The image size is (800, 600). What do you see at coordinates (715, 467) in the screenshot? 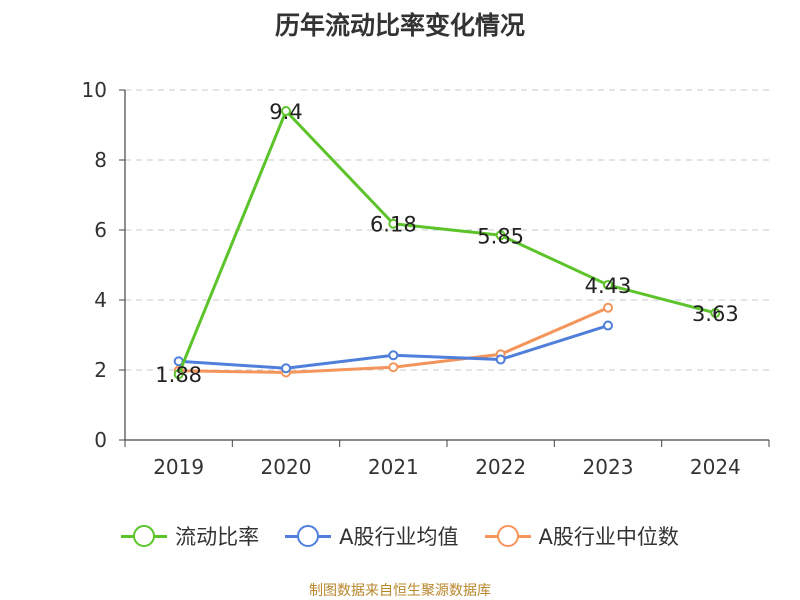
I see `x-tick-label: 2024` at bounding box center [715, 467].